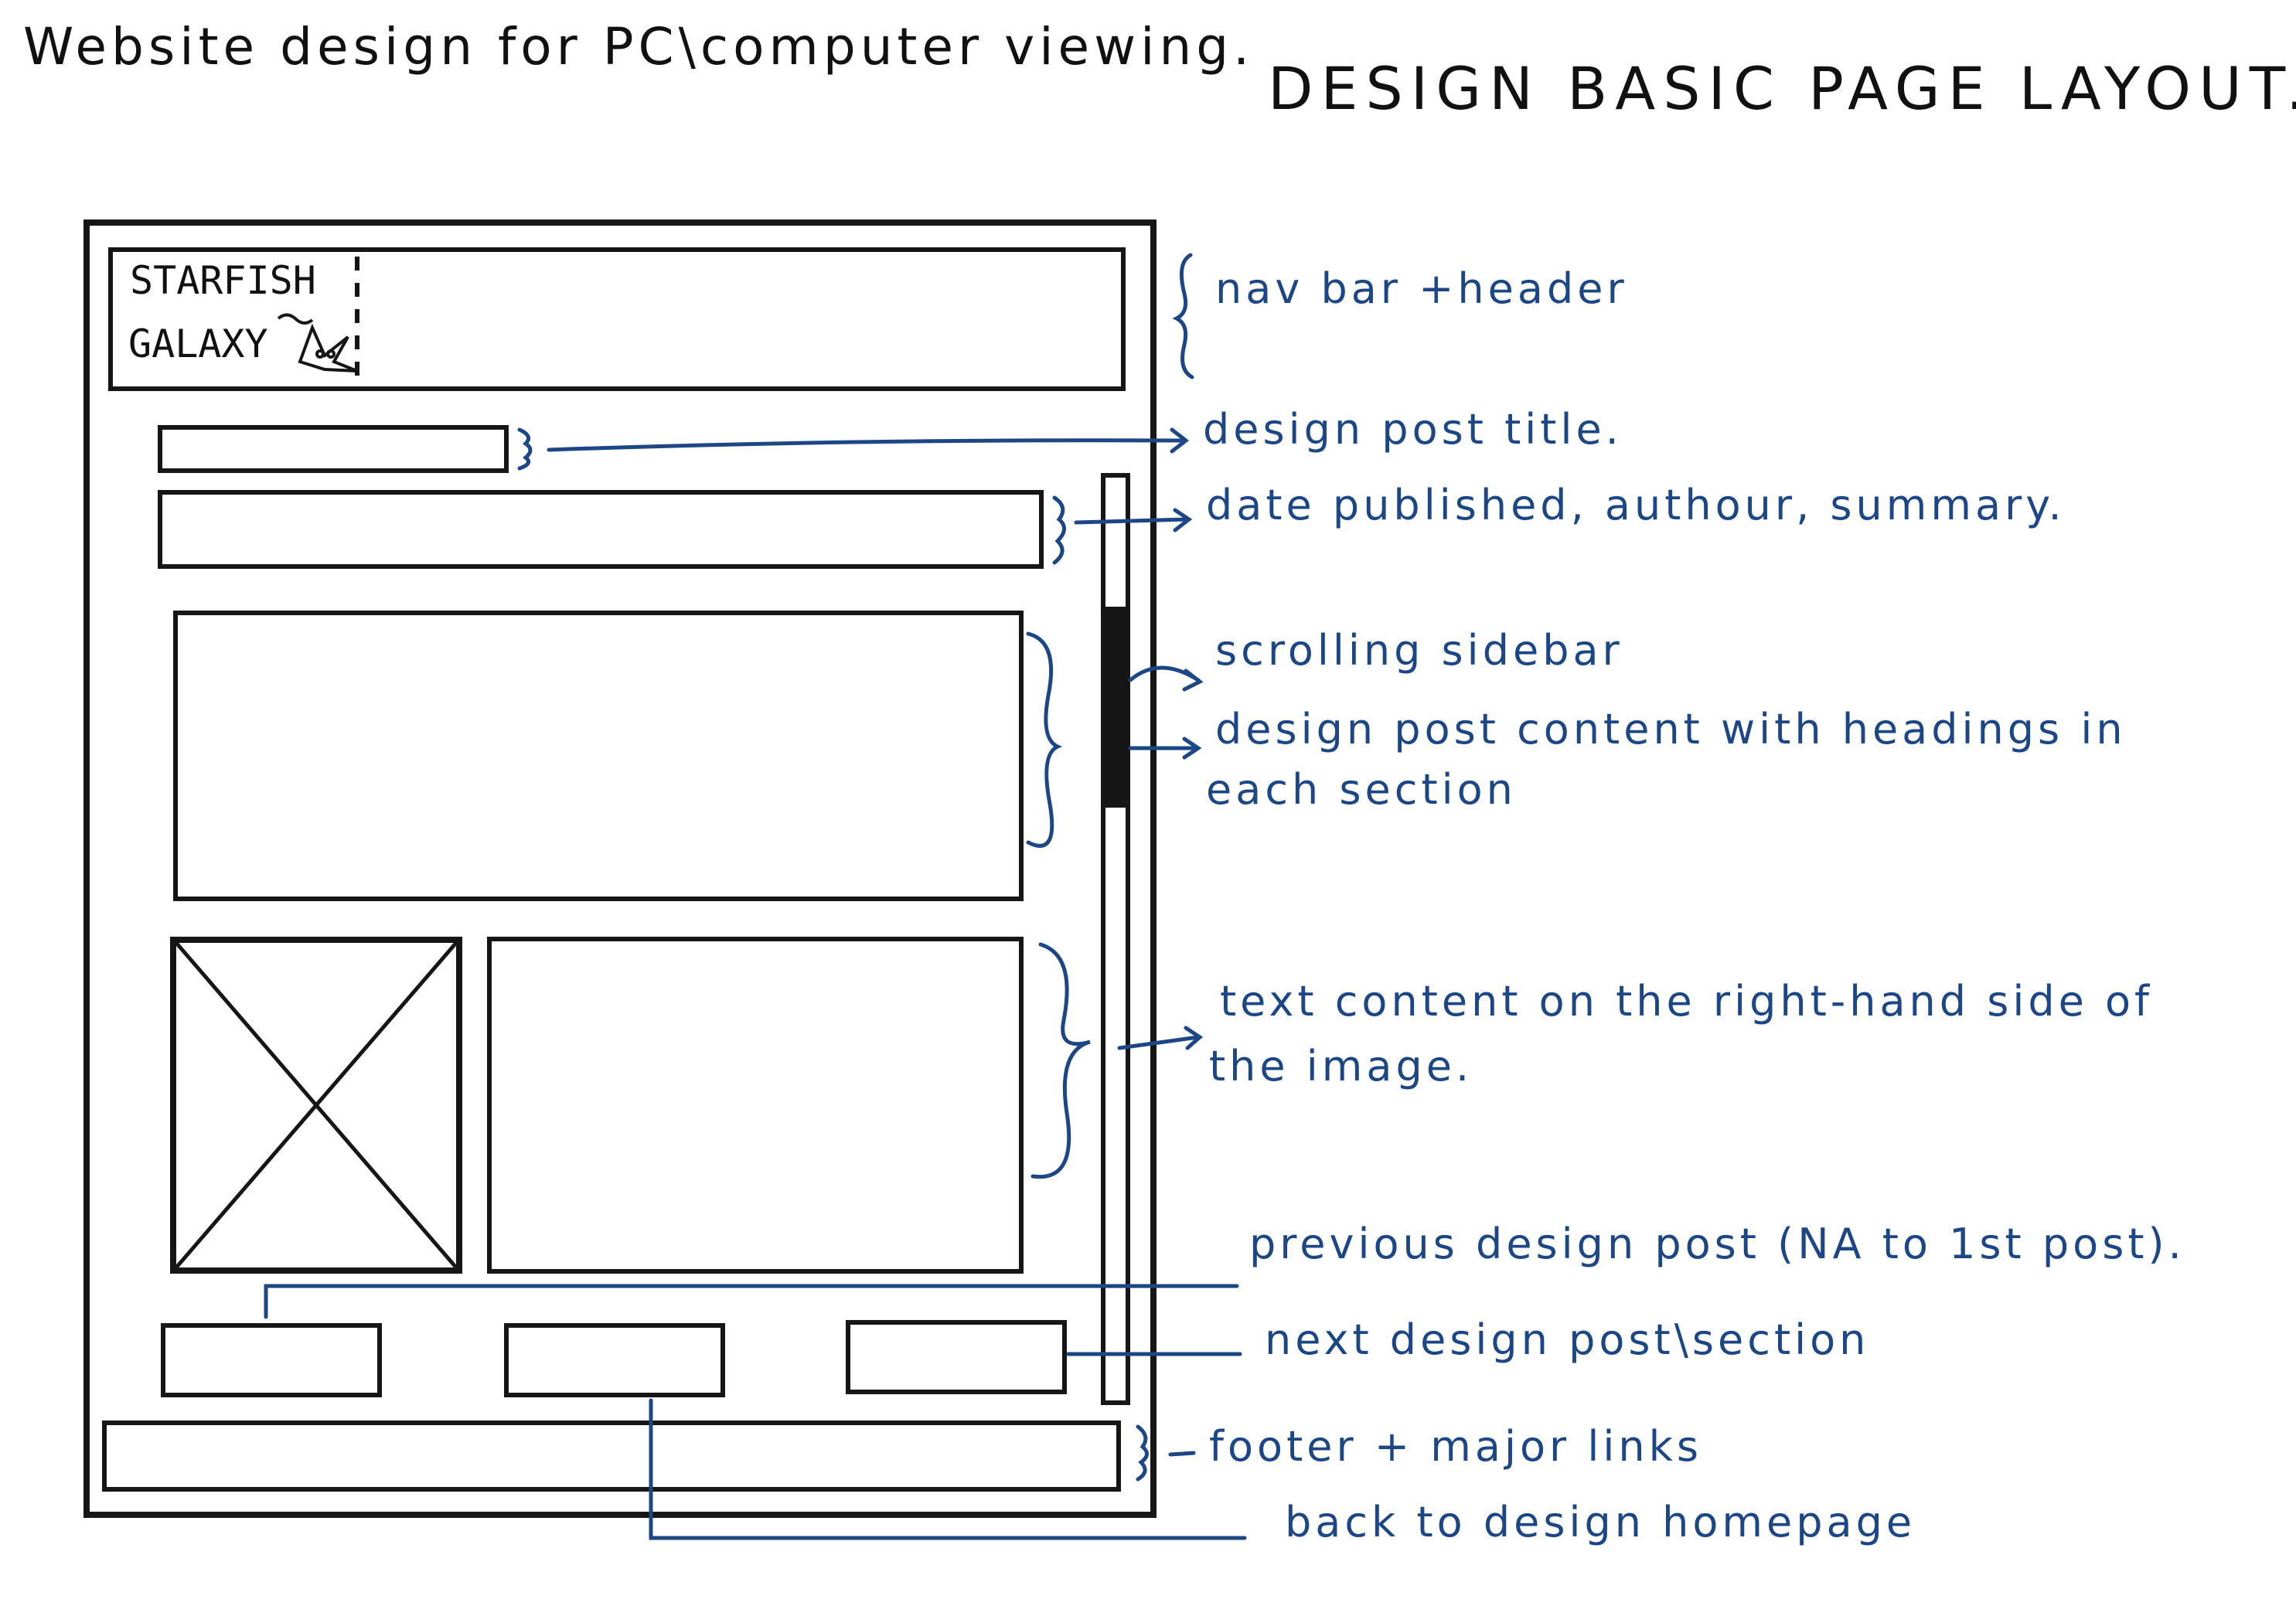 Image resolution: width=2296 pixels, height=1623 pixels. Describe the element at coordinates (1182, 1454) in the screenshot. I see `dash-footer` at that location.